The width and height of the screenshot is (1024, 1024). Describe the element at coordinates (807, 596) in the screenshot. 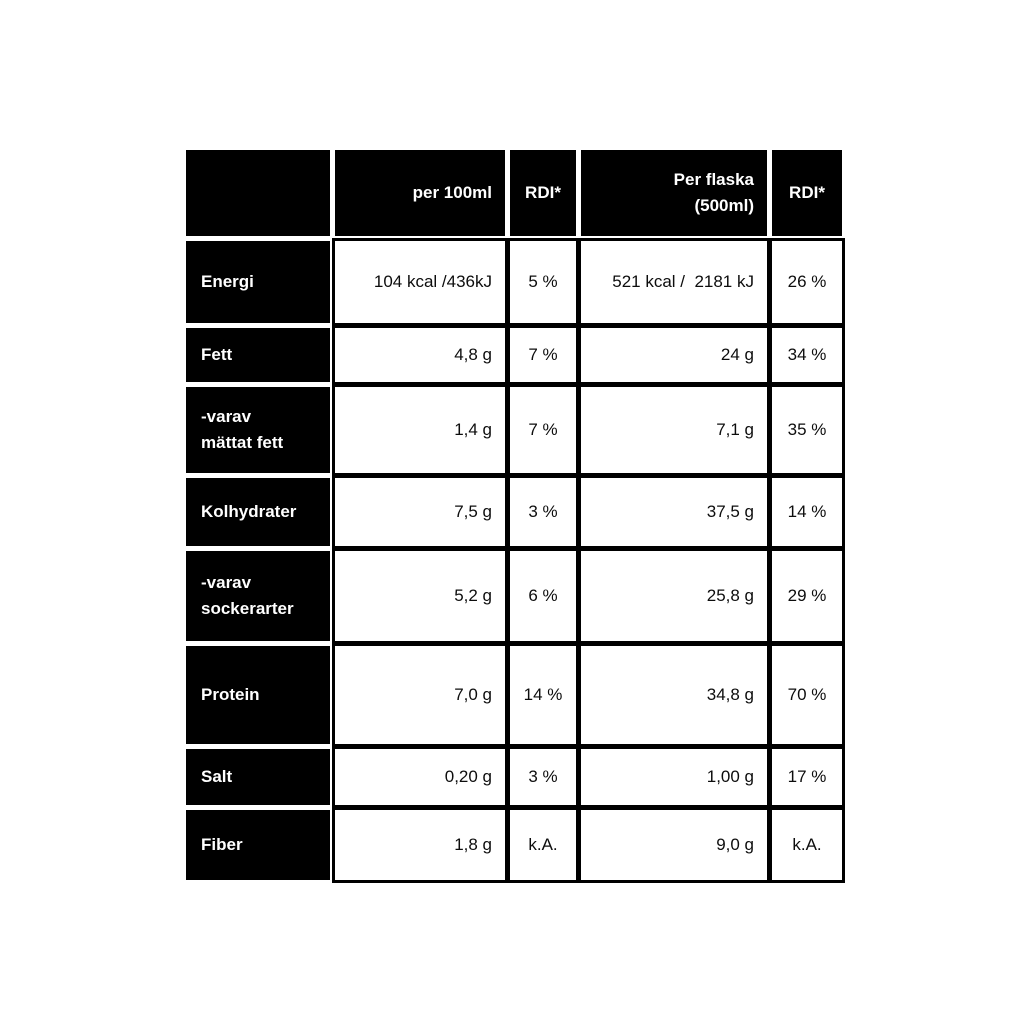

I see `cell-varav-sockerarter-rdi-flaska: 29 %` at that location.